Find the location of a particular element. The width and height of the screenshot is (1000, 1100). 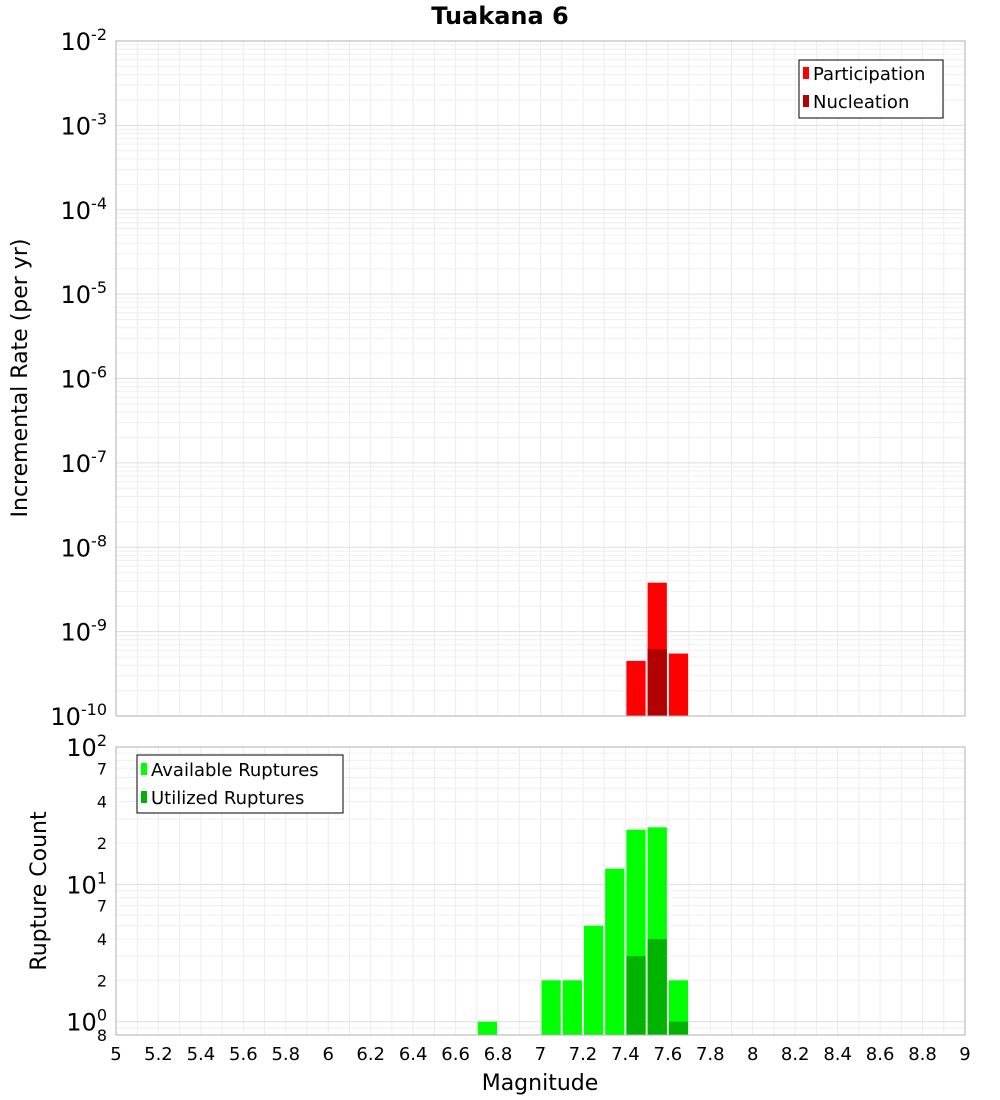

rate-y-ticks: 10⁻² 10⁻³ 10⁻⁴ 10⁻⁵ 10⁻⁶ 10⁻⁷ 10⁻⁸ 10⁻⁹ 10⁻¹⁰ is located at coordinates (78, 378).